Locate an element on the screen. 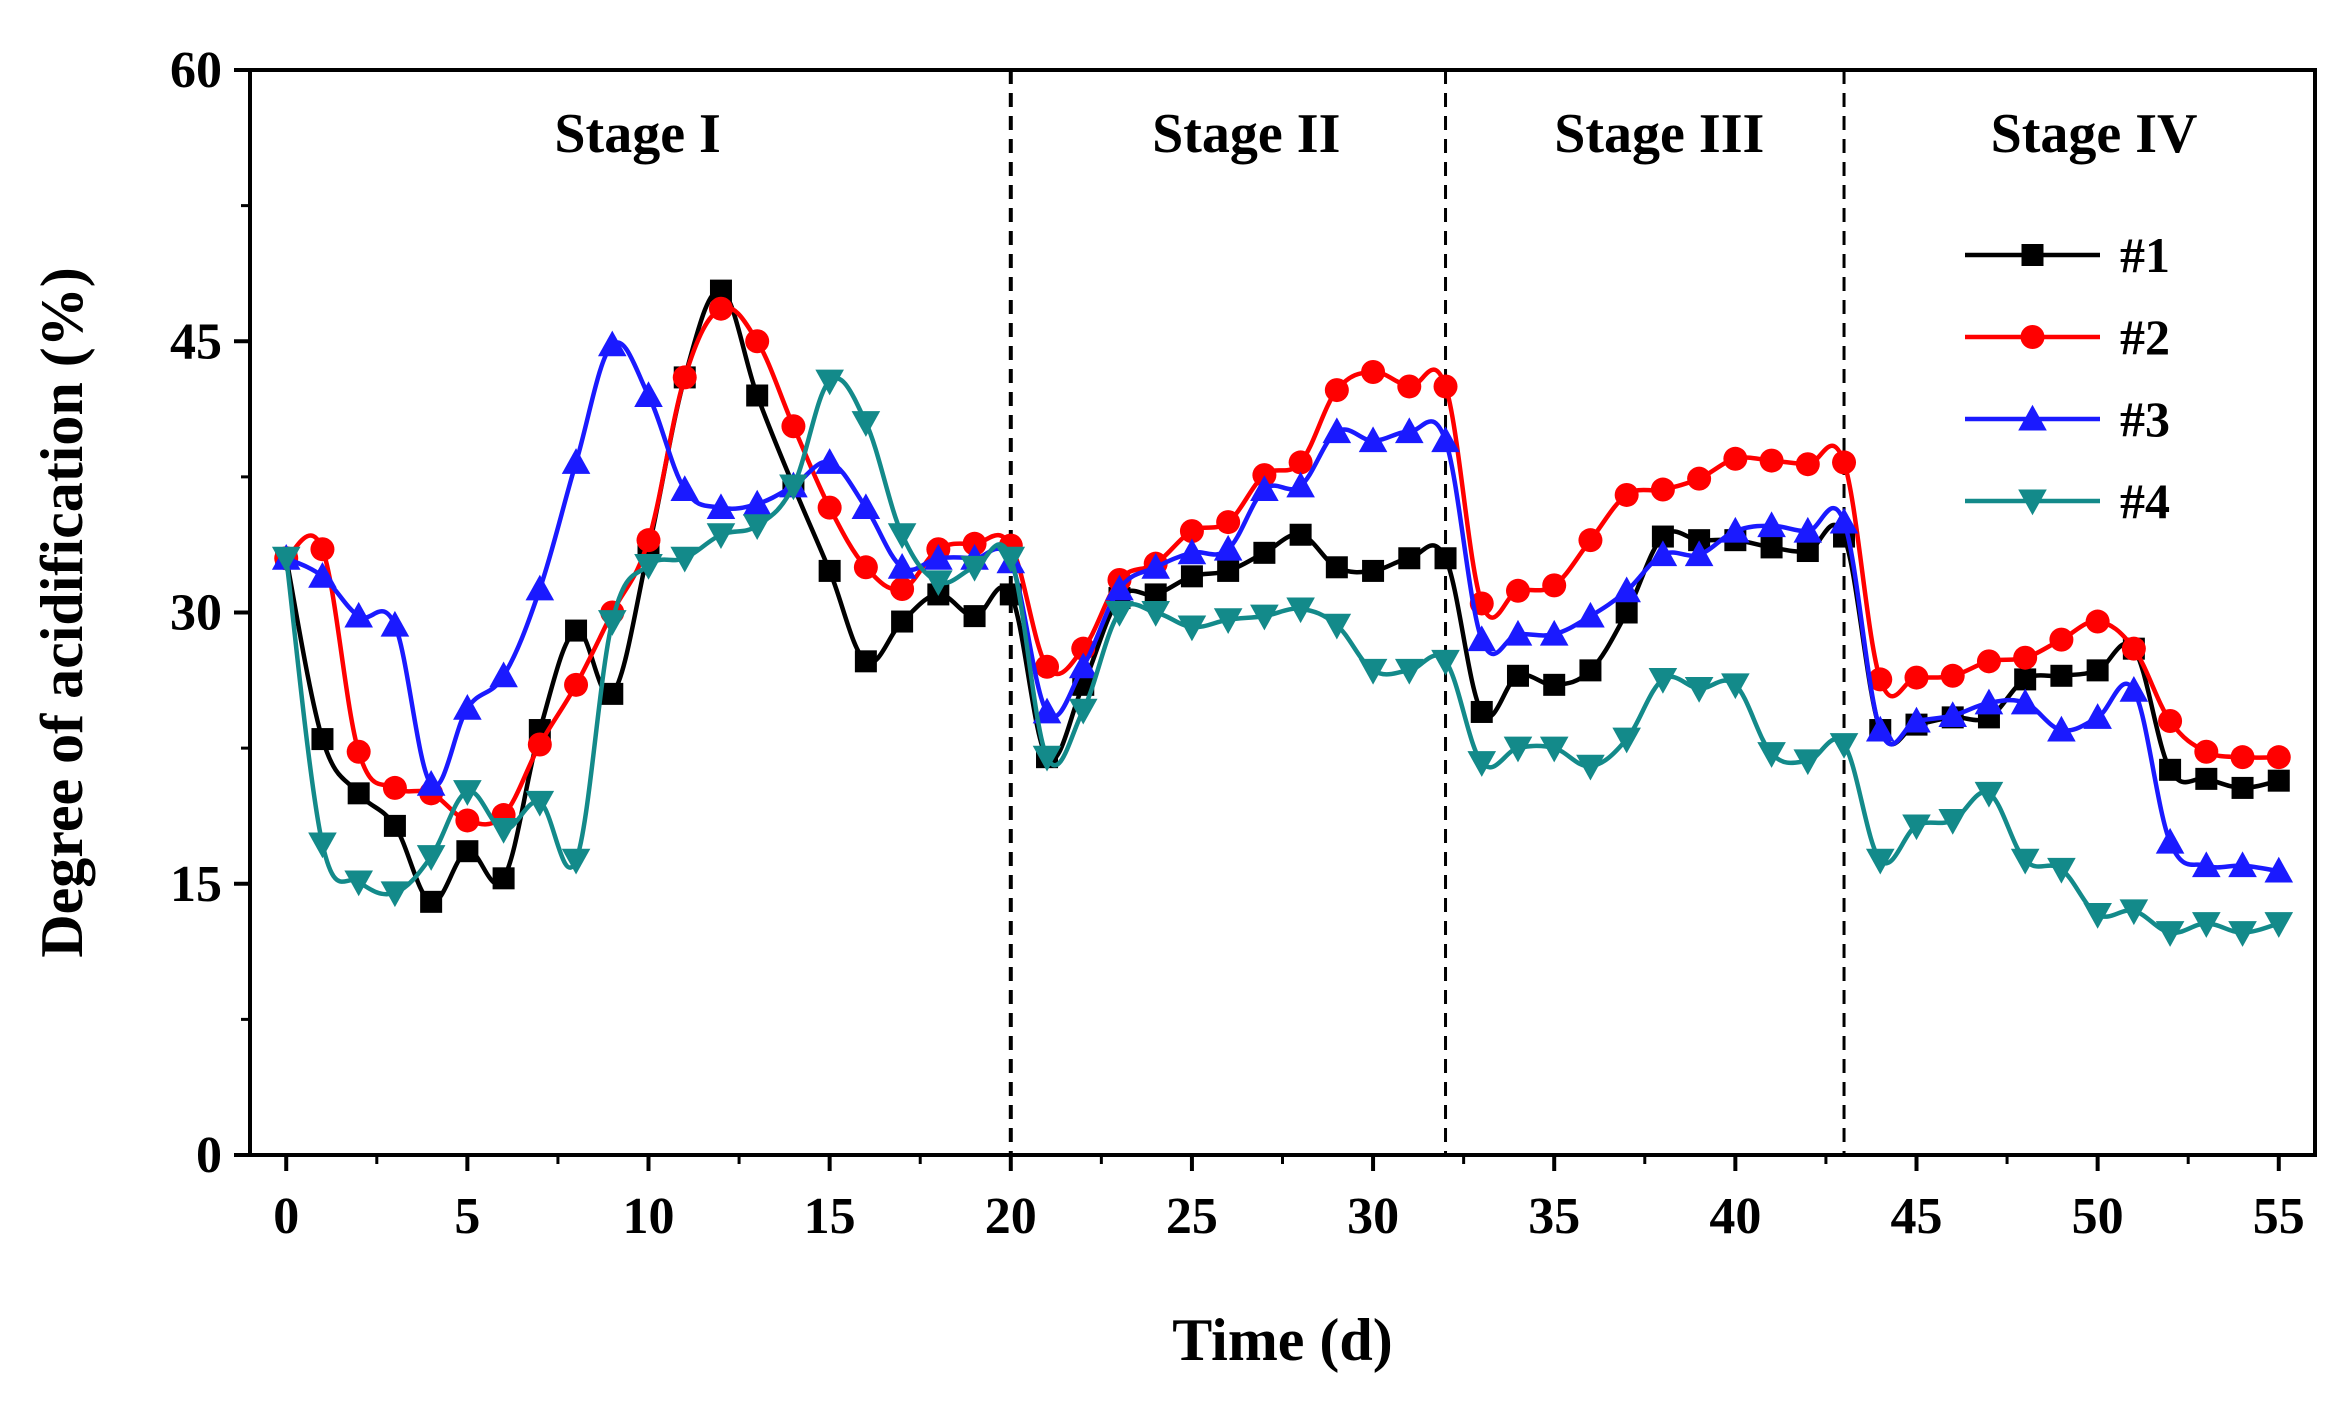 Image resolution: width=2337 pixels, height=1401 pixels. legend-item: #2 is located at coordinates (2067, 337).